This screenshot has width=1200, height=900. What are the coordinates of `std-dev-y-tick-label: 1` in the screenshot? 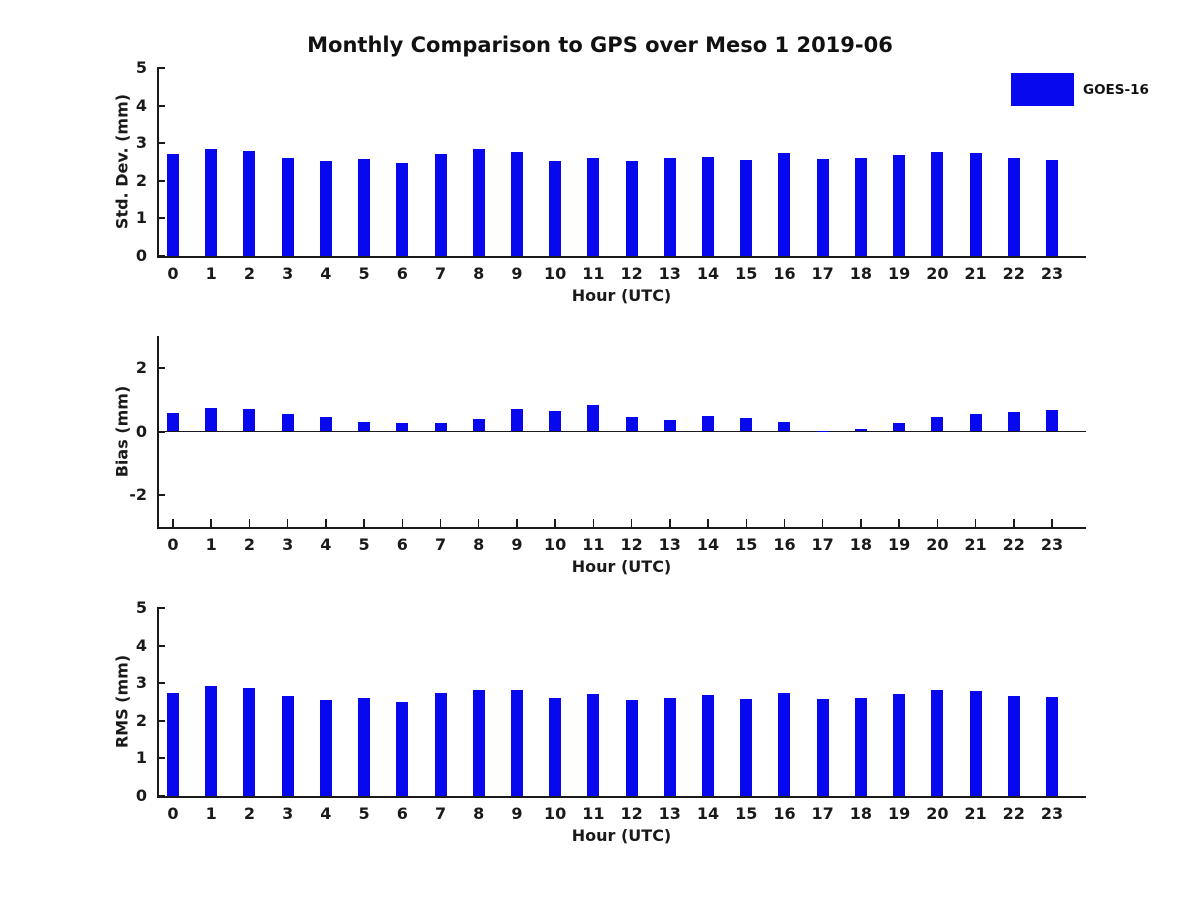 It's located at (141, 217).